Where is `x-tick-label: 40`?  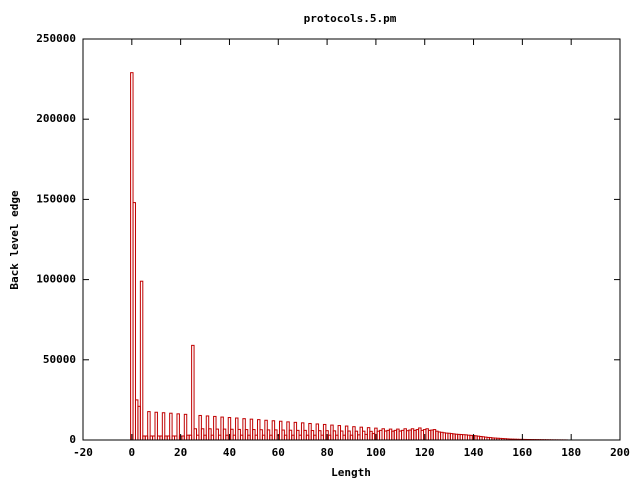 x-tick-label: 40 is located at coordinates (229, 452).